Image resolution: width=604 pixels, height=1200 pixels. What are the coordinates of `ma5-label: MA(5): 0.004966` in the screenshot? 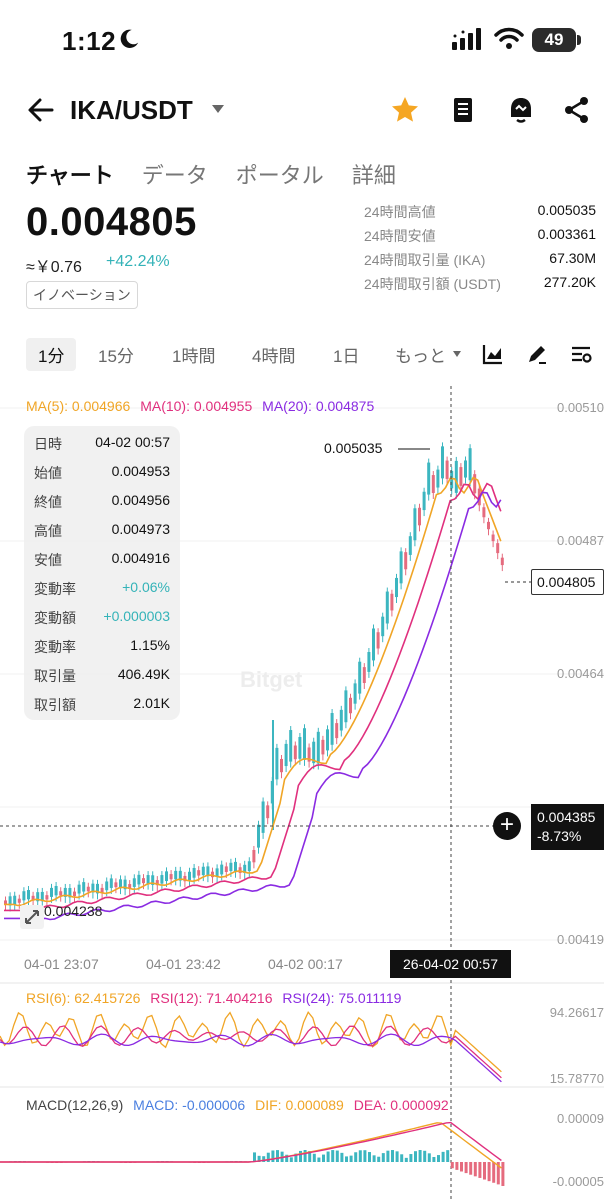 It's located at (78, 406).